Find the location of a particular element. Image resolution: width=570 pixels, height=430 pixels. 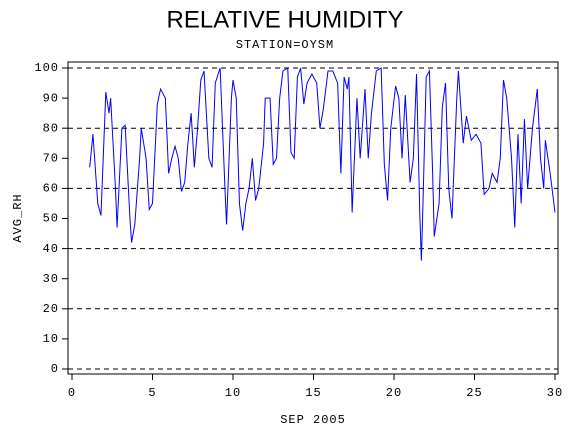

y-tick-label: 100 is located at coordinates (46, 68).